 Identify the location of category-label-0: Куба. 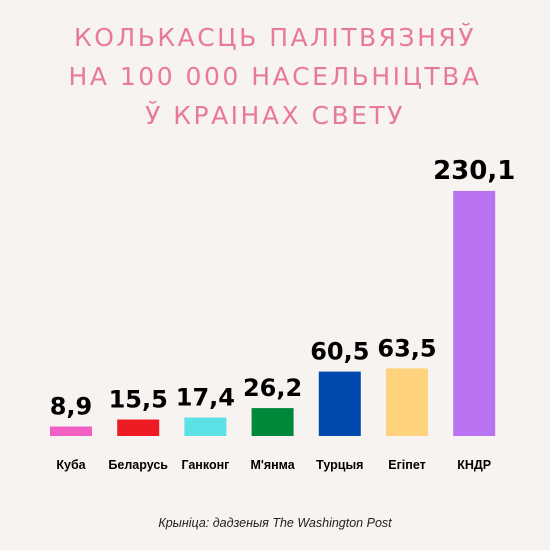
(71, 465).